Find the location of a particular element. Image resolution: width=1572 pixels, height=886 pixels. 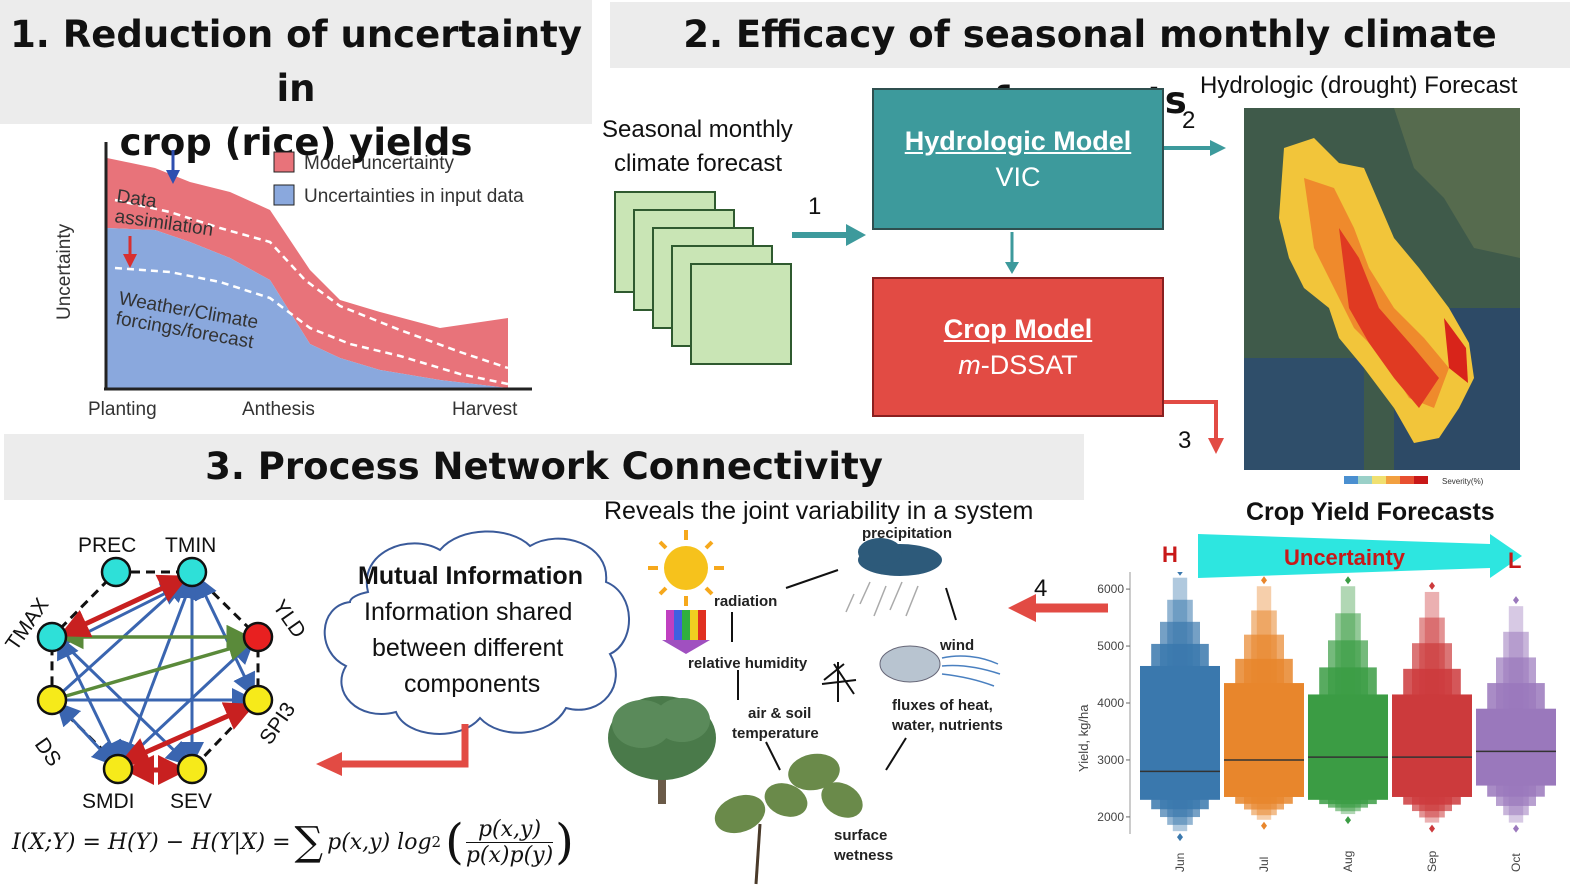

y-tick-label: 4000 is located at coordinates (1110, 703).